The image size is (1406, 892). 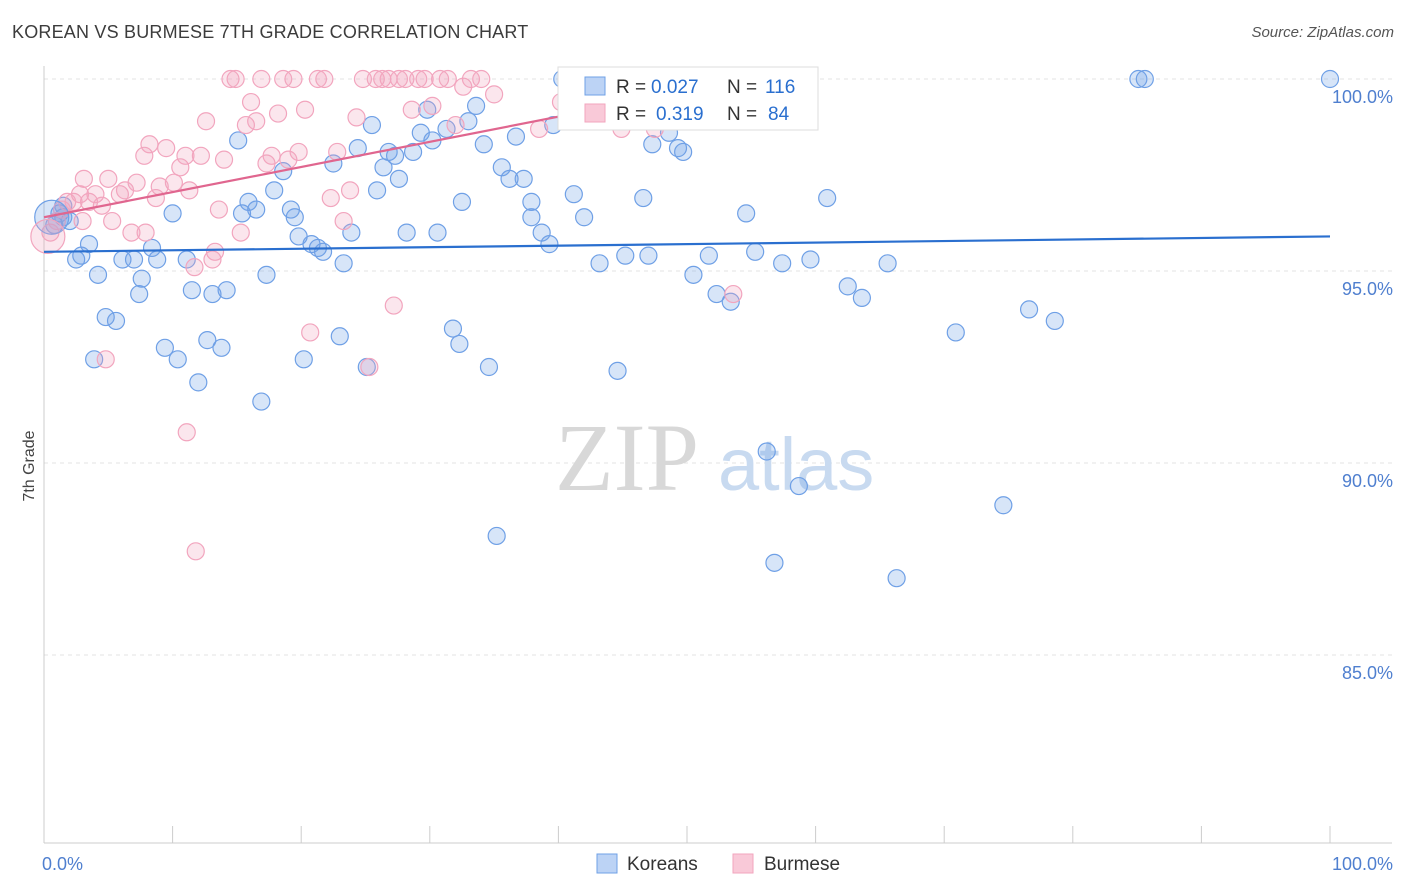 I want to click on koreans-trend-line, so click(x=687, y=244).